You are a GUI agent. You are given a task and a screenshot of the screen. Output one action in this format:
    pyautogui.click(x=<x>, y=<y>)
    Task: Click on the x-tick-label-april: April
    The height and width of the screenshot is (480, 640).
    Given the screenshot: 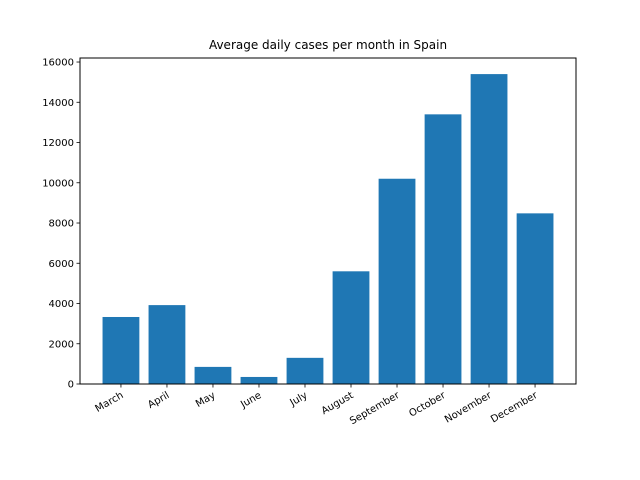 What is the action you would take?
    pyautogui.click(x=158, y=400)
    